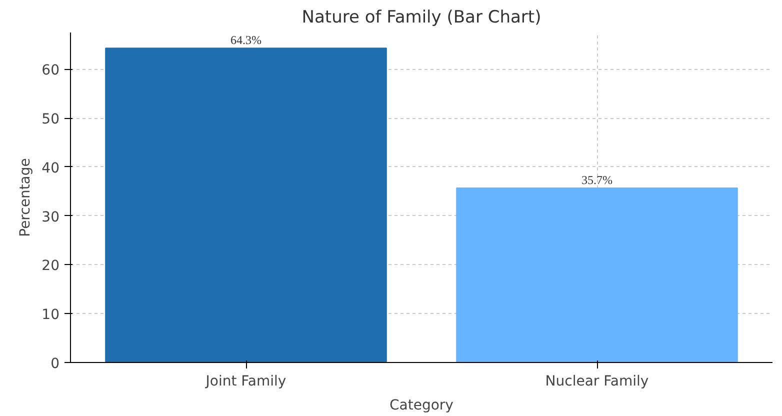  I want to click on y-tick-label: 0, so click(55, 364).